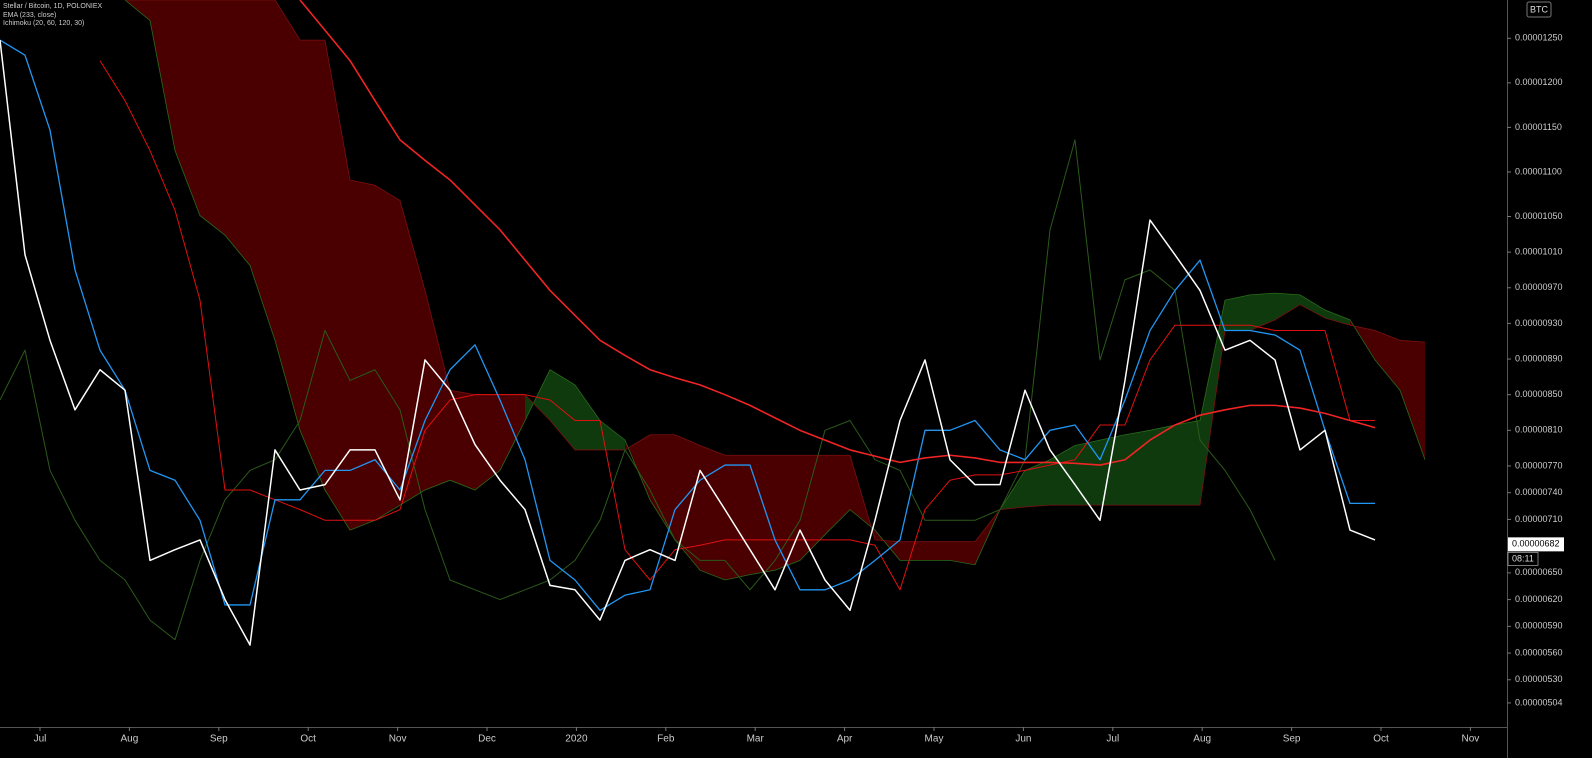  Describe the element at coordinates (1539, 394) in the screenshot. I see `y-tick-label: 0.00000850` at that location.